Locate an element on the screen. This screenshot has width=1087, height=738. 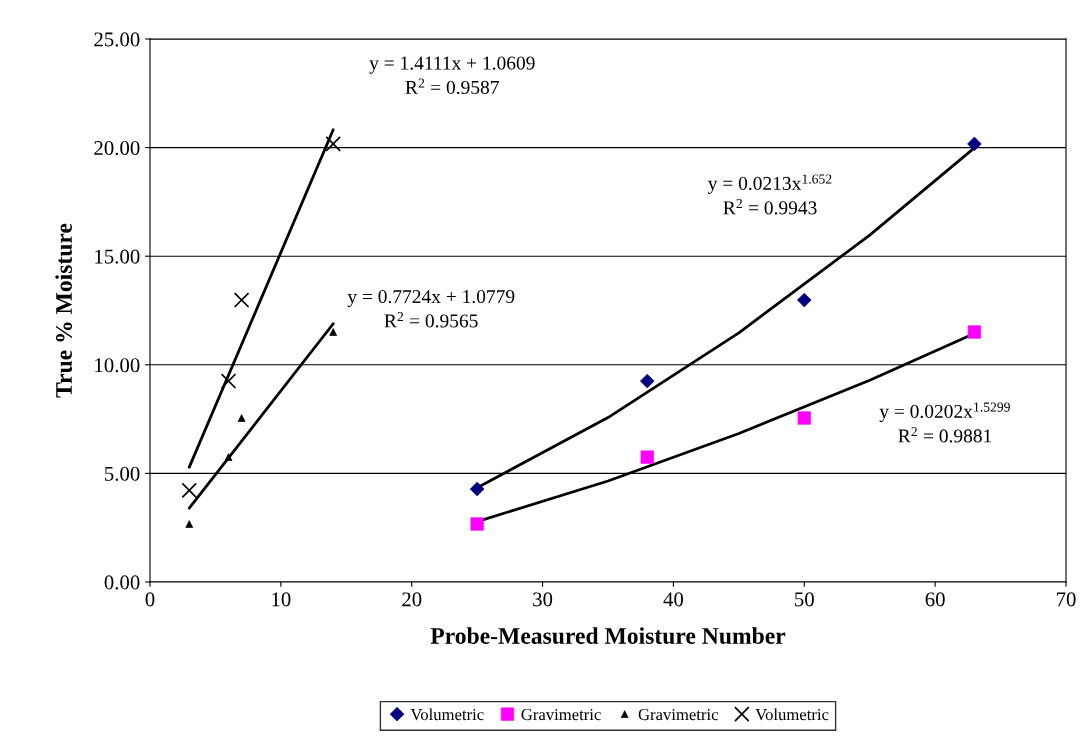
y-axis-title: True % Moisture is located at coordinates (64, 310).